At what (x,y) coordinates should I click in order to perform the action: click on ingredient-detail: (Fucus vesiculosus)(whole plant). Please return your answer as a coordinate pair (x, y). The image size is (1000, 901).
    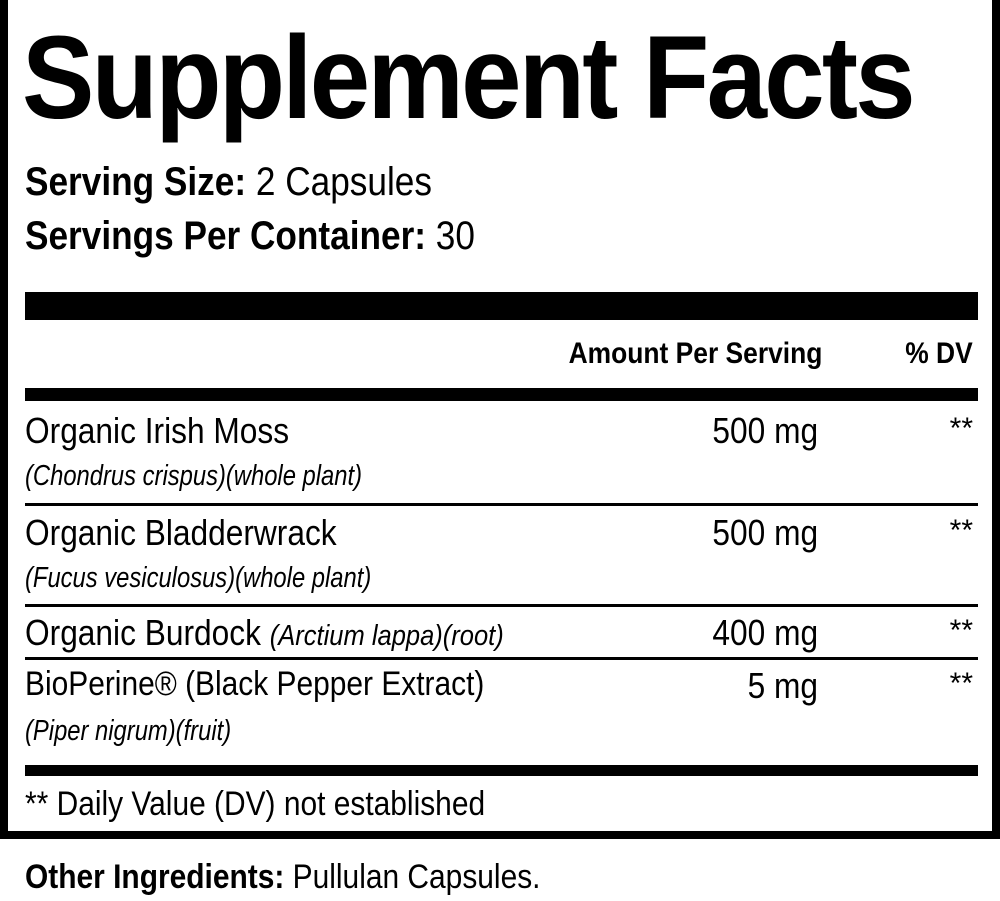
    Looking at the image, I should click on (198, 578).